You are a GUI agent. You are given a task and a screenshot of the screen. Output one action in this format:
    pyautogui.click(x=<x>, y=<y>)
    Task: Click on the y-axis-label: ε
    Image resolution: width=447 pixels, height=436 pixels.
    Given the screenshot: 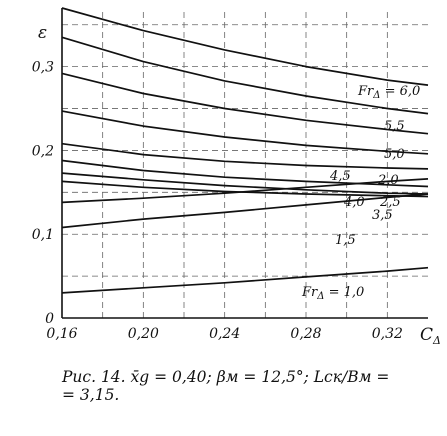 What is the action you would take?
    pyautogui.click(x=42, y=33)
    